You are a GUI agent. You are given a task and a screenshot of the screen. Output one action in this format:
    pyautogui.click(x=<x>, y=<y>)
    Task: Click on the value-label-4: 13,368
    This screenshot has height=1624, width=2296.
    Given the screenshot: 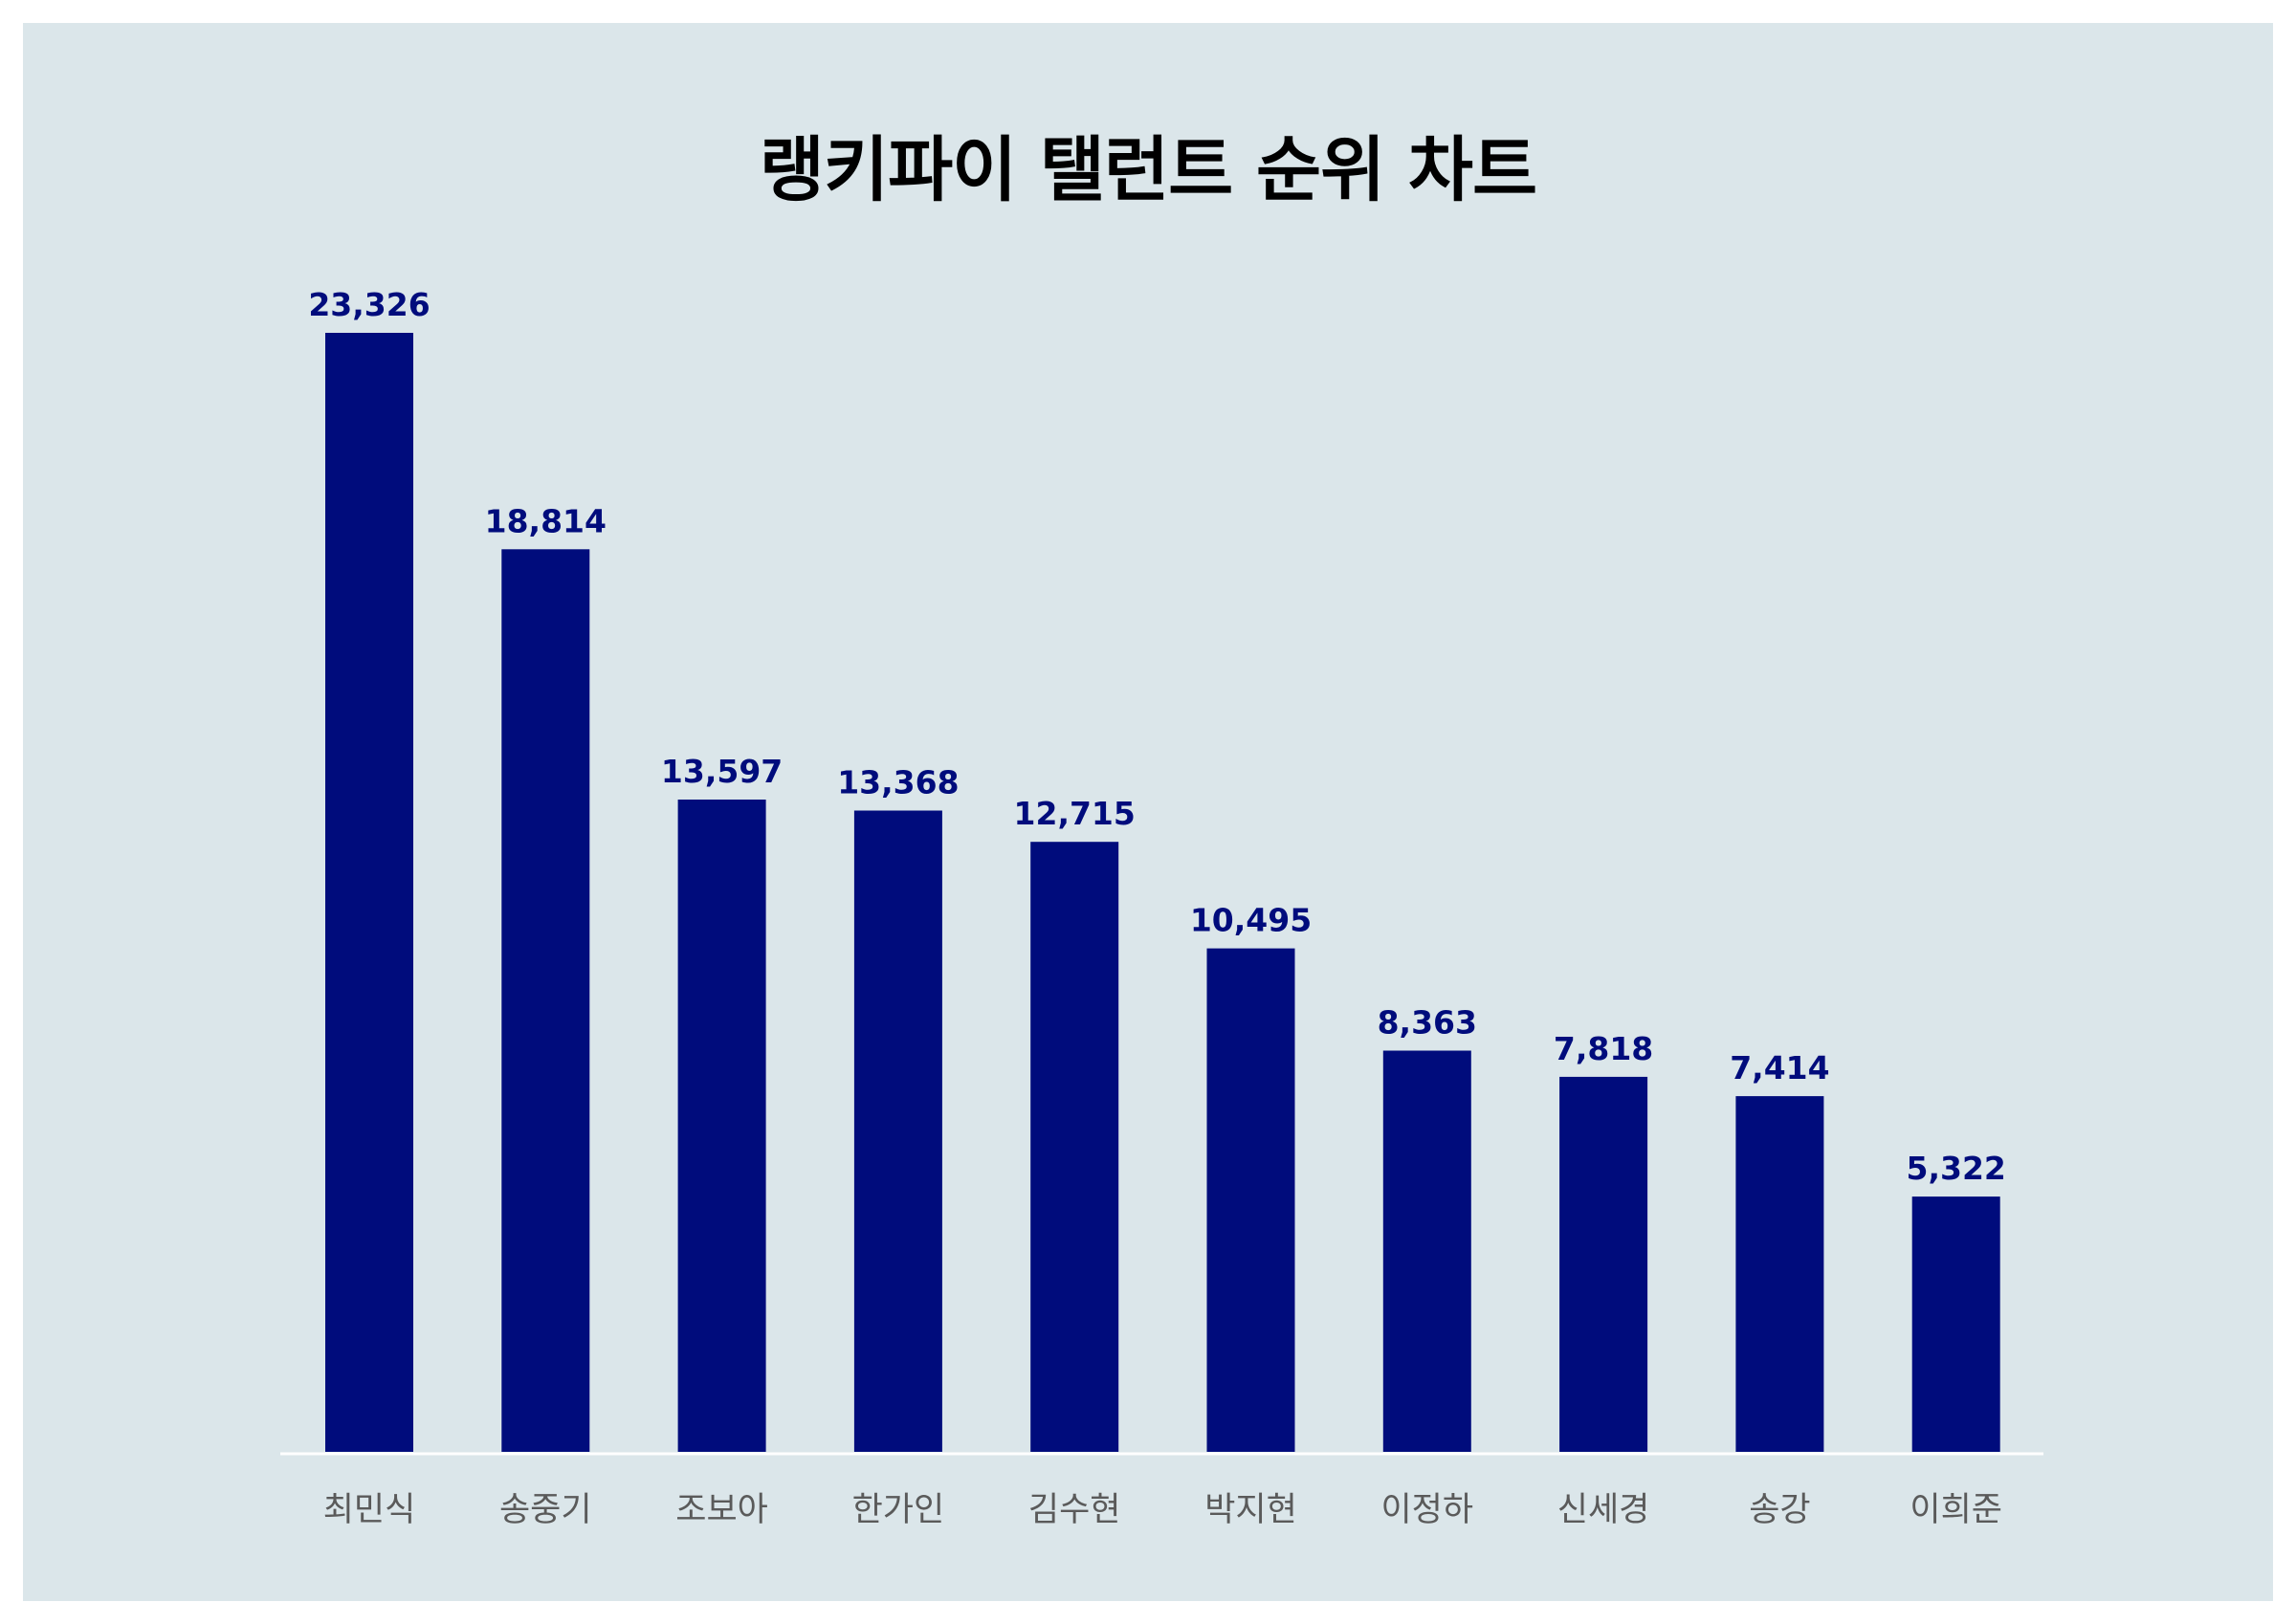 What is the action you would take?
    pyautogui.click(x=898, y=783)
    